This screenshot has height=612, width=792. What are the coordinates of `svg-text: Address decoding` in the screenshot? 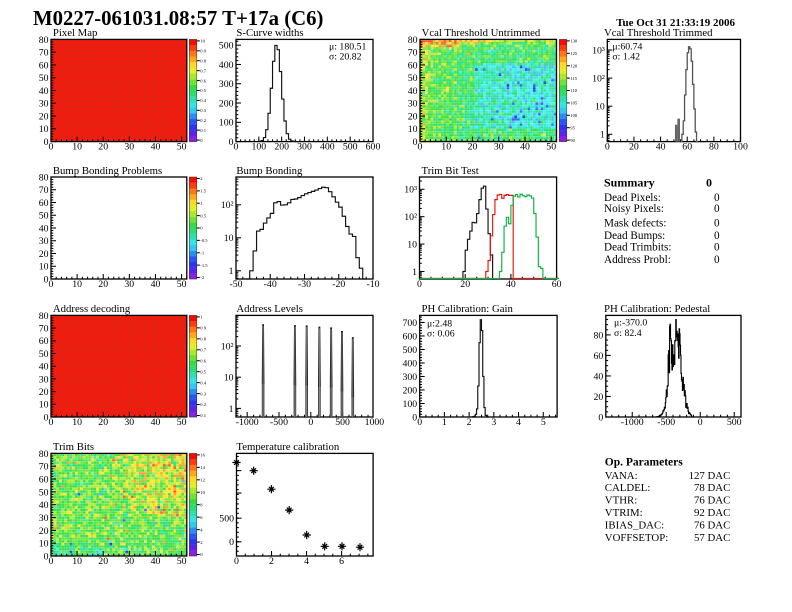 It's located at (92, 309).